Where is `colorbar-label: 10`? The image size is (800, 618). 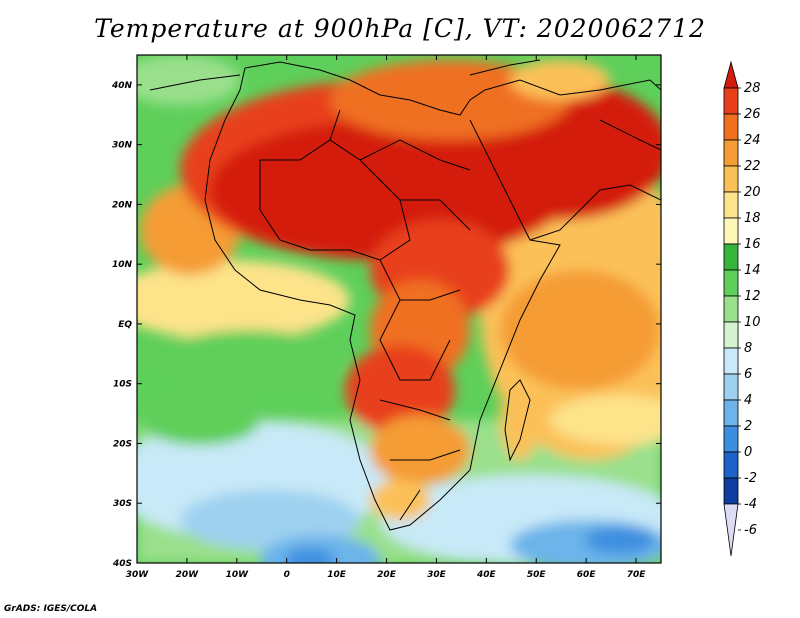 colorbar-label: 10 is located at coordinates (752, 322).